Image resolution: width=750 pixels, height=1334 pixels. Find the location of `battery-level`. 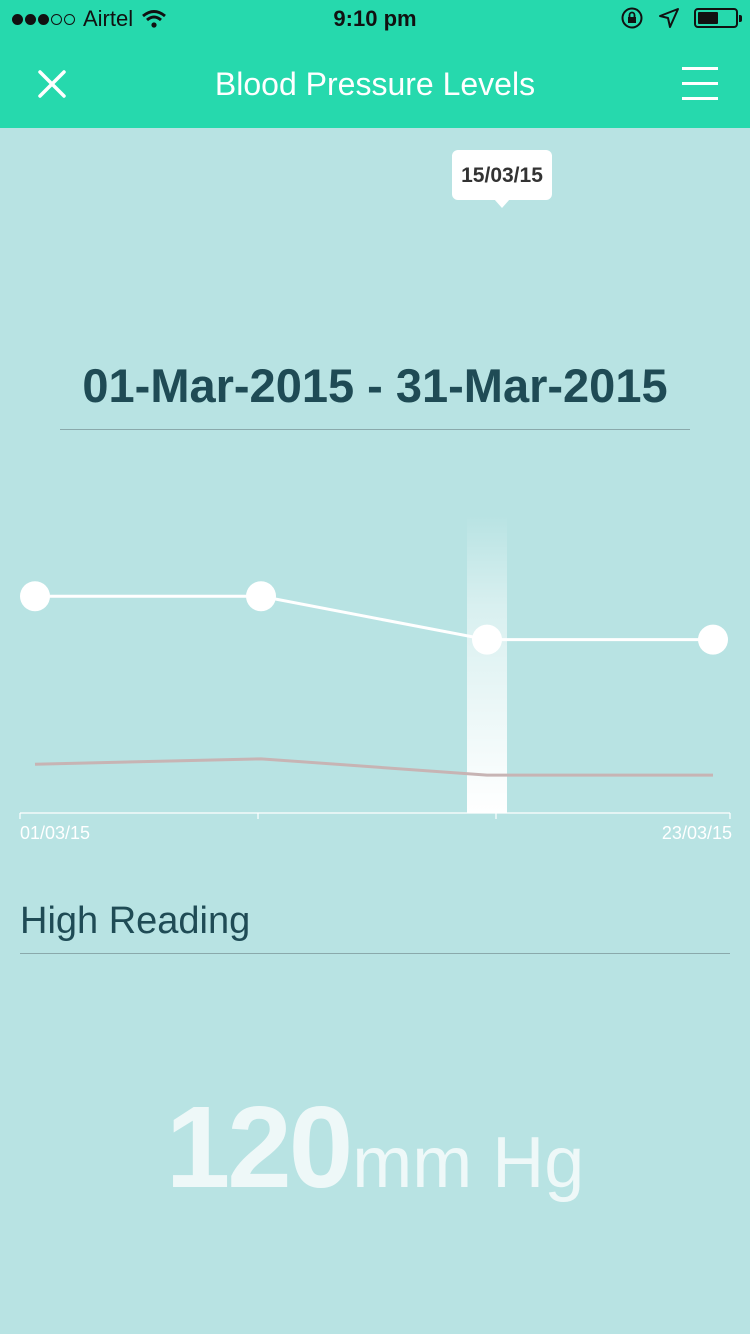

battery-level is located at coordinates (708, 18).